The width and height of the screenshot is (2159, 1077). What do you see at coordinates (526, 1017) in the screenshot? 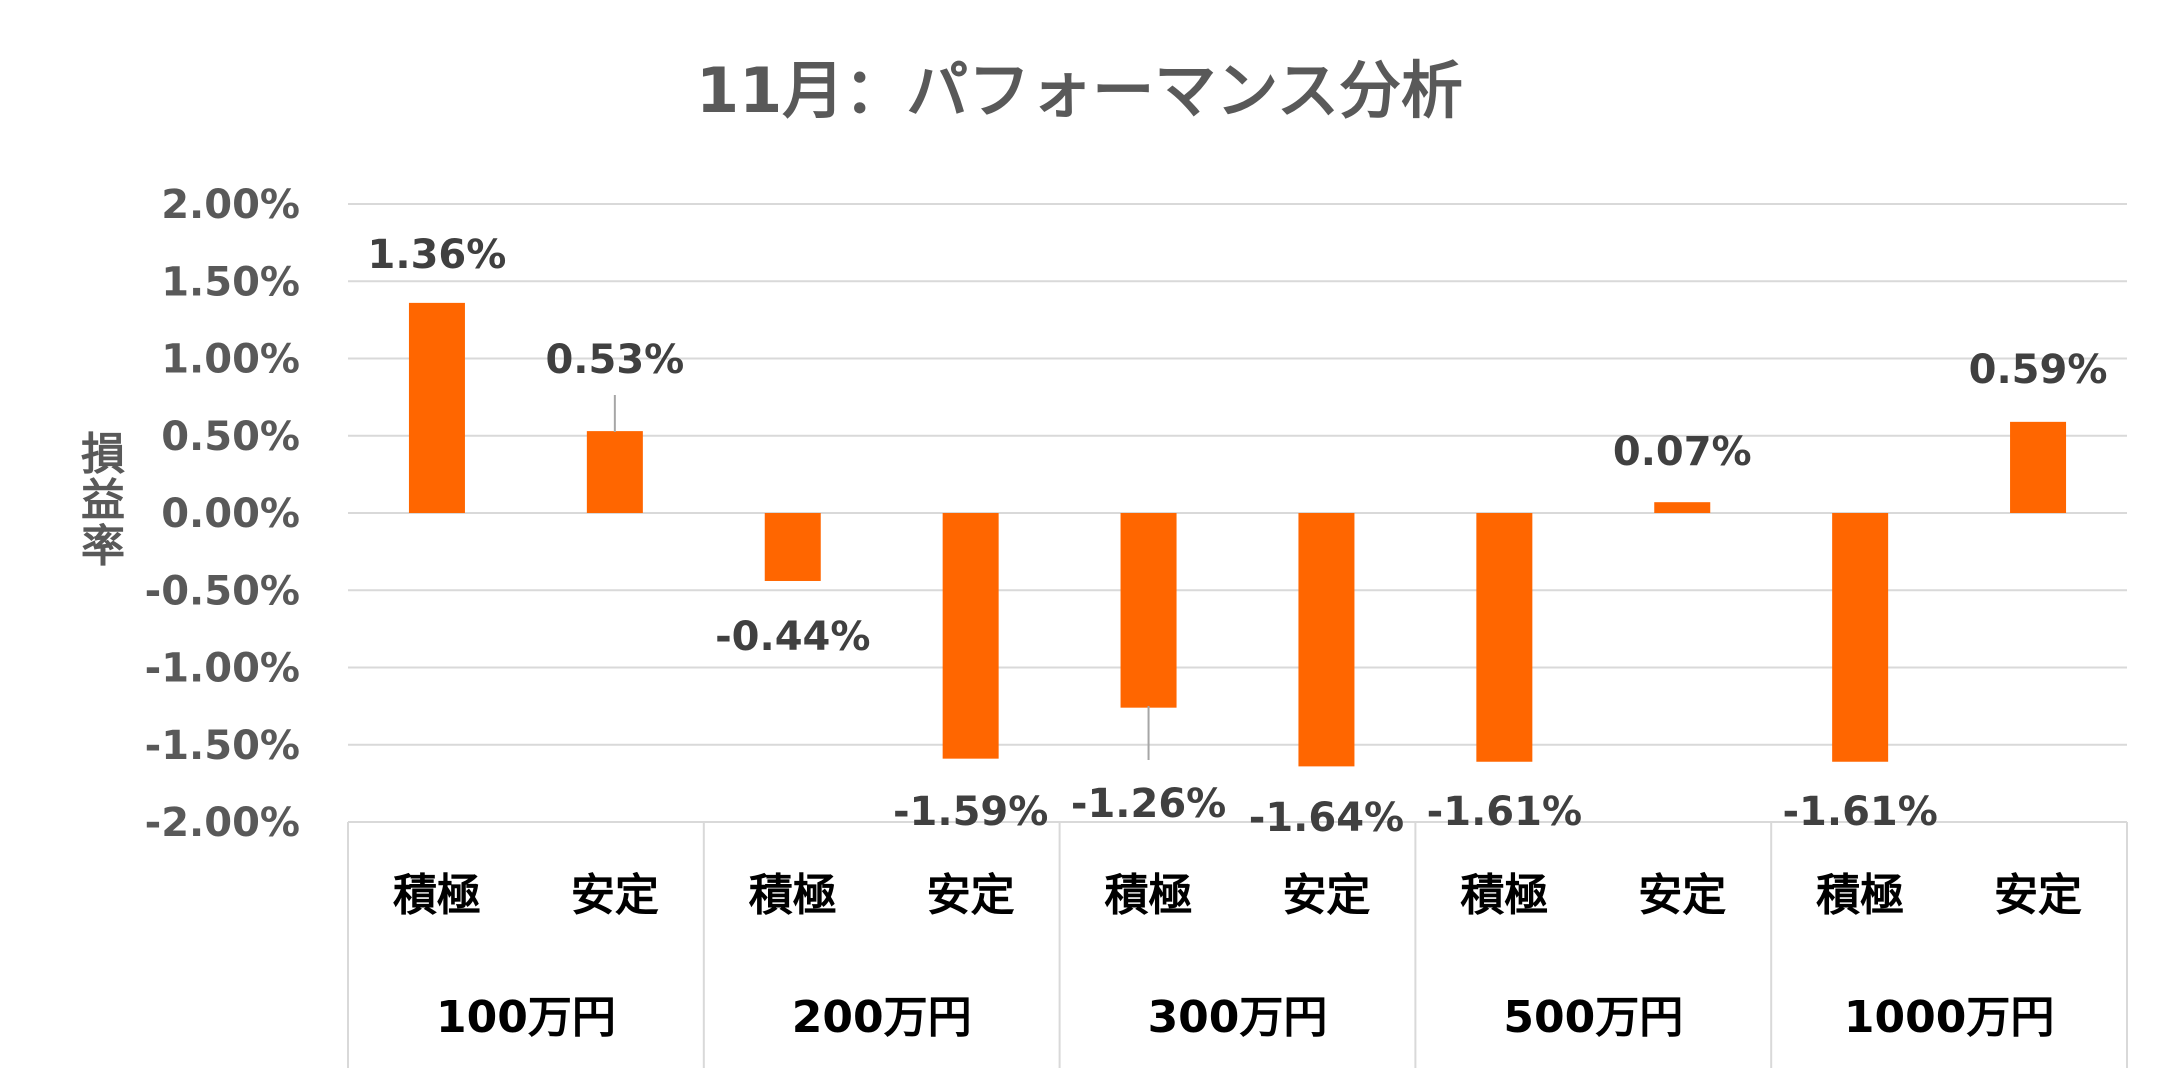
I see `group-label: 100万円` at bounding box center [526, 1017].